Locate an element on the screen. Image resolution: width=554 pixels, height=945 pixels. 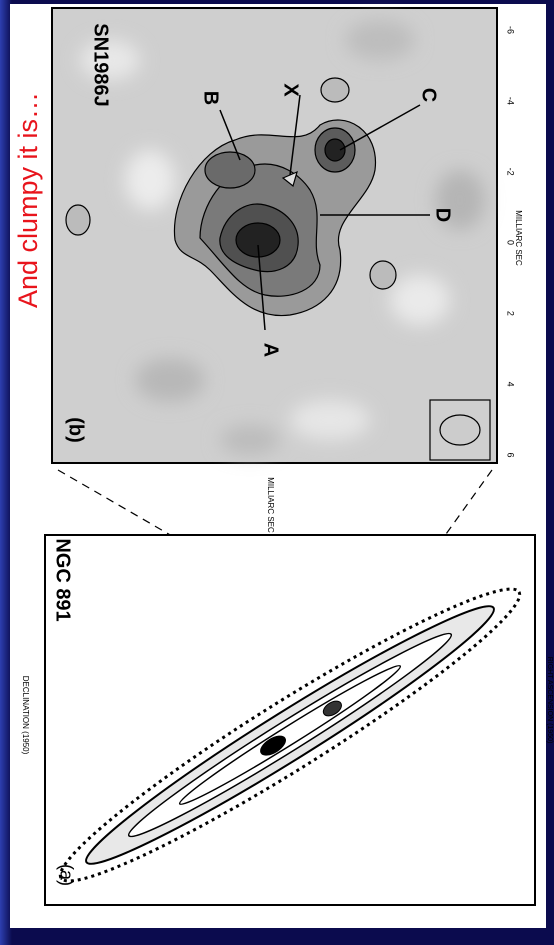
edge-glow is located at coordinates (6, 472).